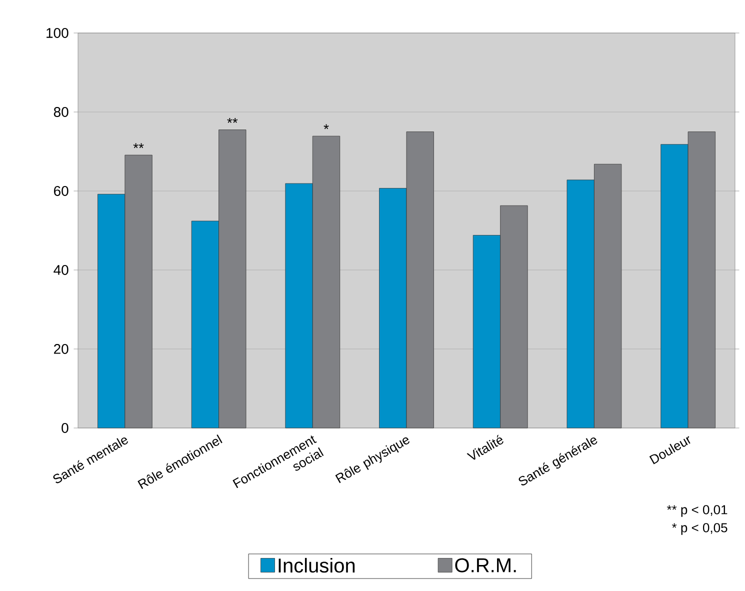 The height and width of the screenshot is (591, 745). Describe the element at coordinates (316, 565) in the screenshot. I see `legend-label: Inclusion` at that location.